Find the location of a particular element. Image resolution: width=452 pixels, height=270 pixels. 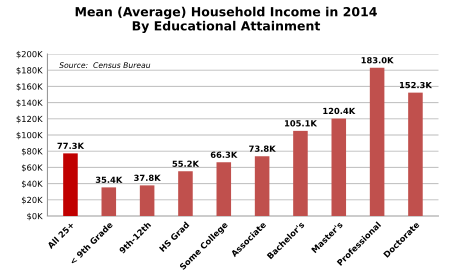

data-label: 120.4K is located at coordinates (339, 111).